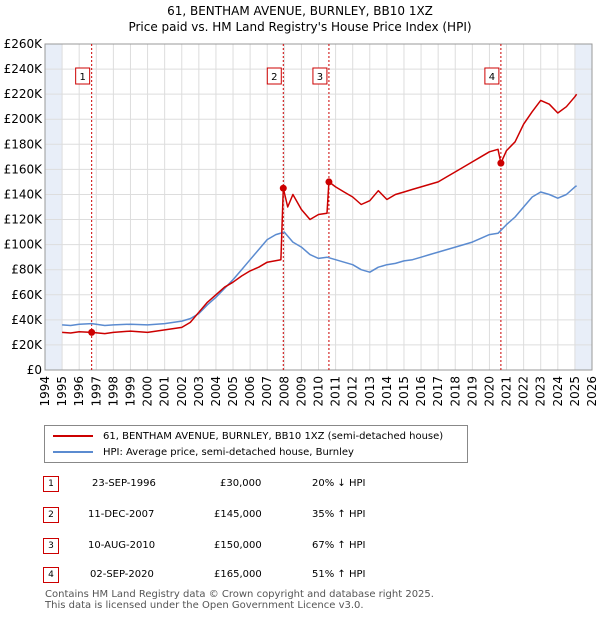 This screenshot has width=600, height=620. Describe the element at coordinates (300, 11) in the screenshot. I see `chart-title: 61, BENTHAM AVENUE, BURNLEY, BB10 1XZ` at that location.